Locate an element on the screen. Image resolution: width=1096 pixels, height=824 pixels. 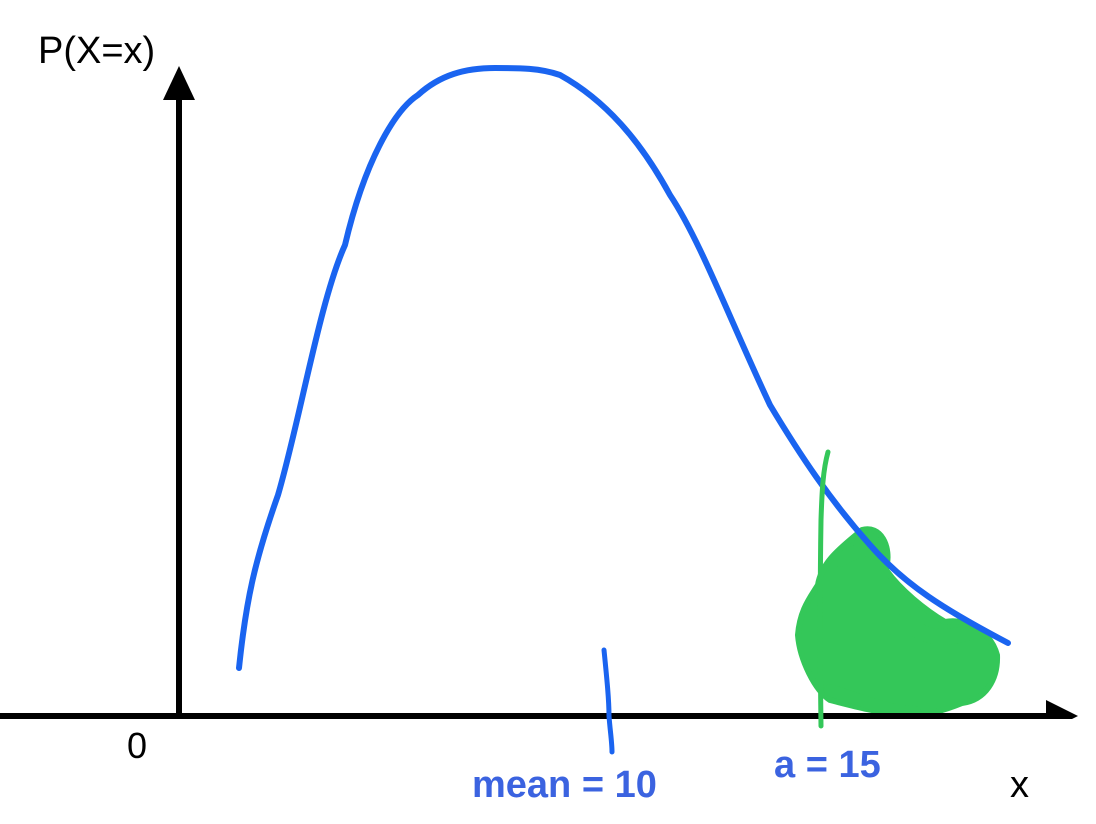
x-axis-label: x is located at coordinates (1019, 785).